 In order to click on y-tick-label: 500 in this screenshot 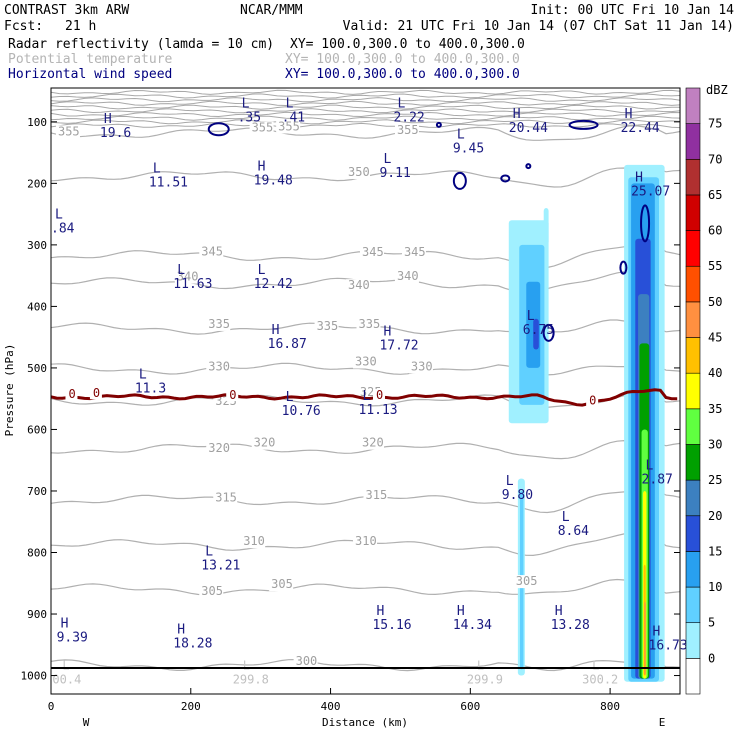, I will do `click(37, 368)`.